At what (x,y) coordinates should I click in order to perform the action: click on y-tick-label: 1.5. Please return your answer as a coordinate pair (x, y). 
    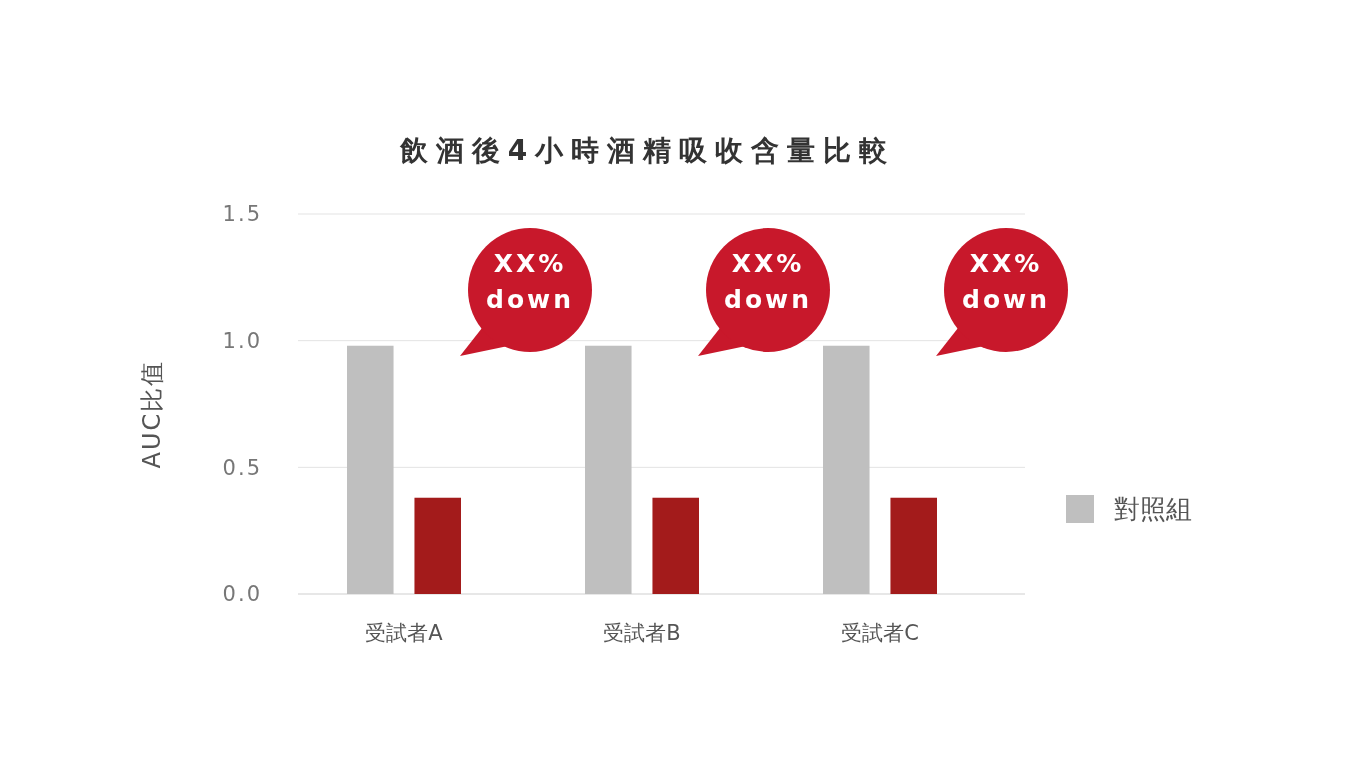
    Looking at the image, I should click on (242, 214).